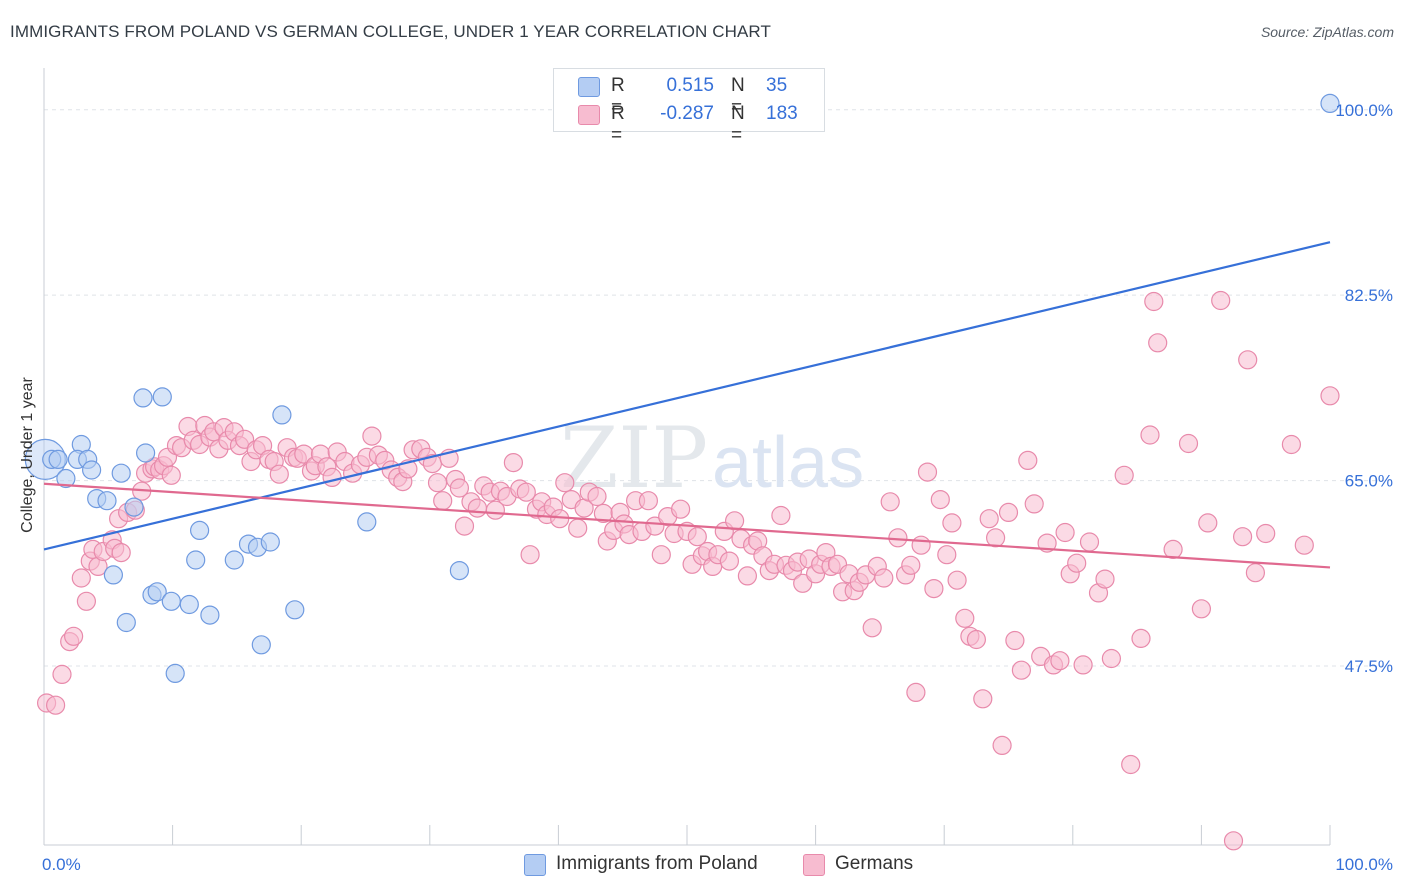 The image size is (1406, 892). I want to click on legend-r-value: -0.287, so click(687, 113).